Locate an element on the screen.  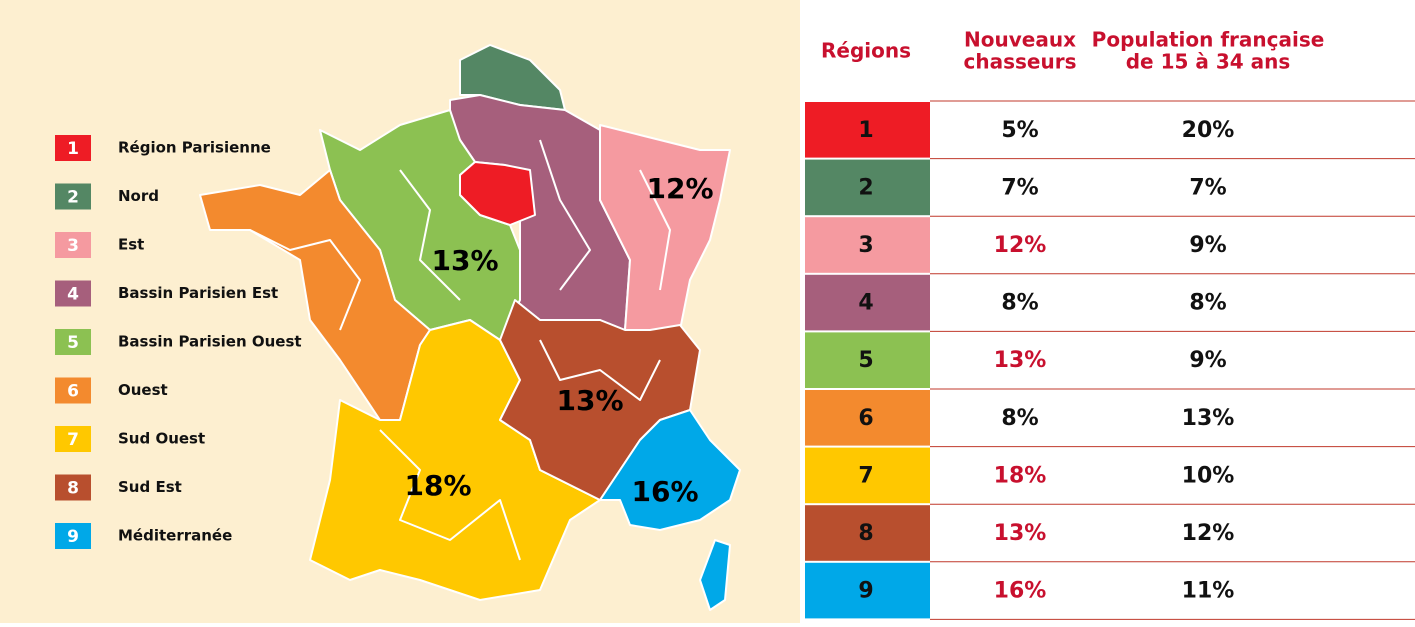
table-header: Régions is located at coordinates (866, 51).